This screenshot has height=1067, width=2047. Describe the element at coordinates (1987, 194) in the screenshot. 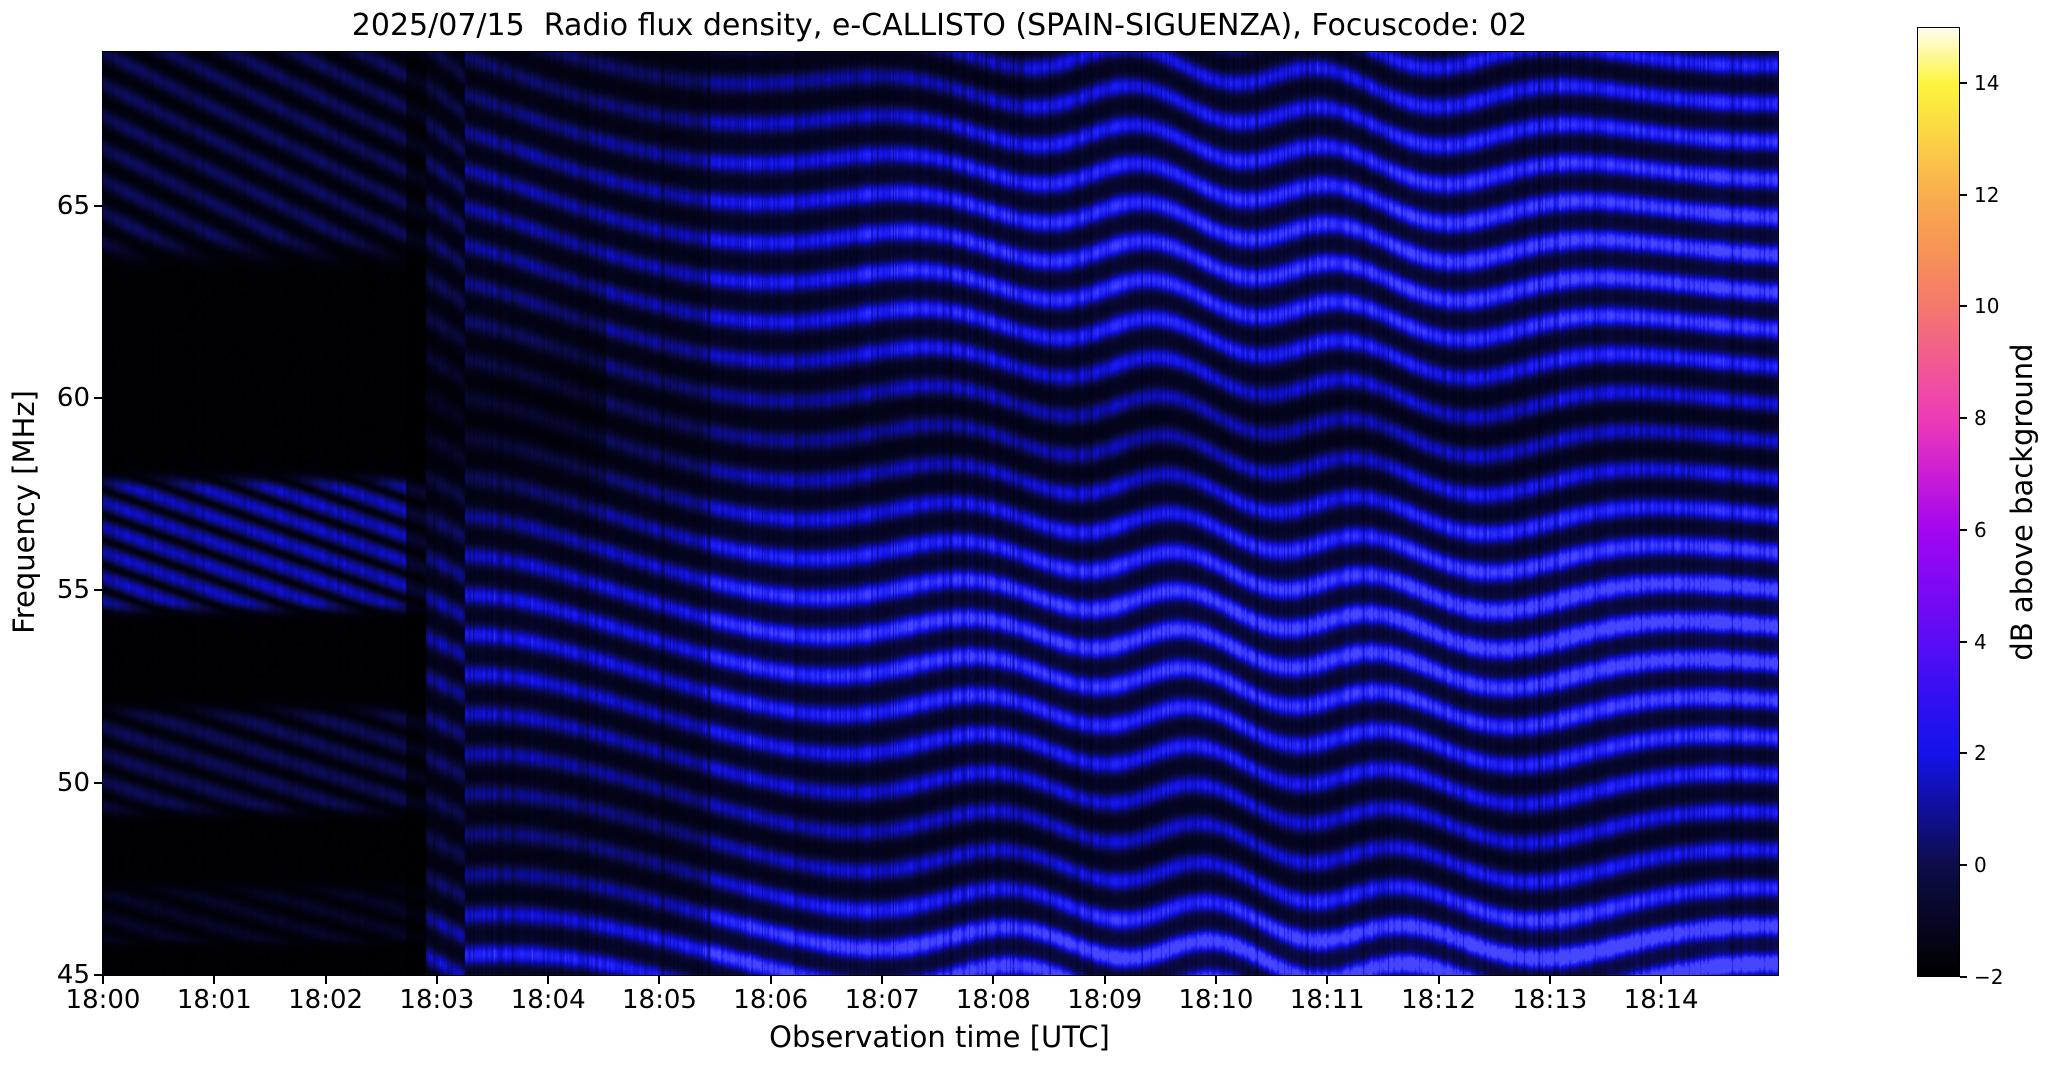

I see `colorbar-tick-label: 12` at that location.